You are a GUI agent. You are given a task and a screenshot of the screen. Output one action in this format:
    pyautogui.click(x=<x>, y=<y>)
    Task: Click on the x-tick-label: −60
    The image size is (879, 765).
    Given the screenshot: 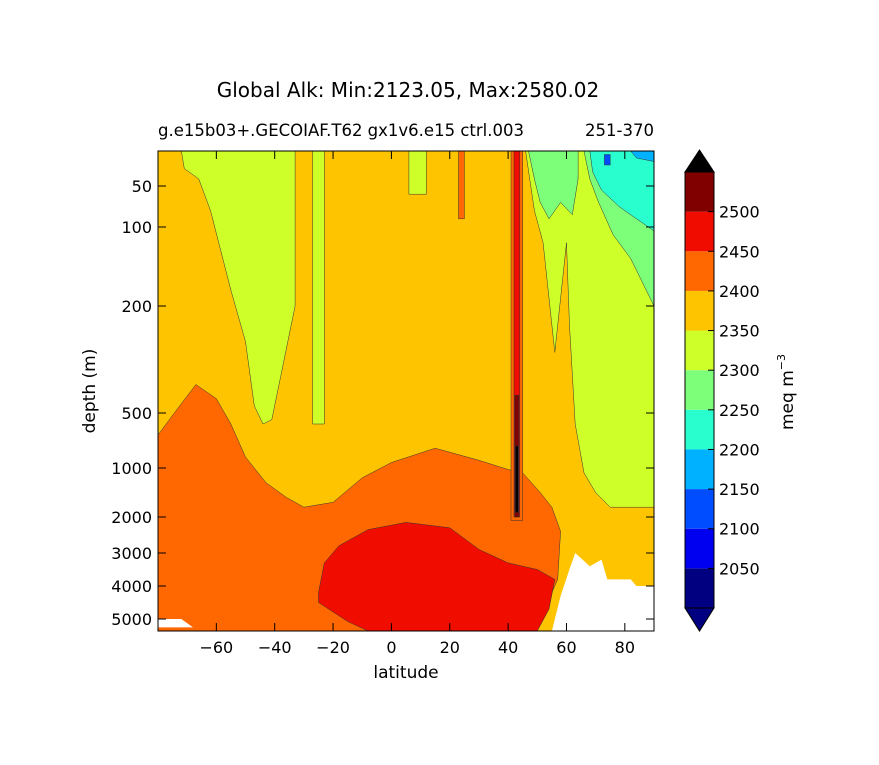 What is the action you would take?
    pyautogui.click(x=216, y=647)
    